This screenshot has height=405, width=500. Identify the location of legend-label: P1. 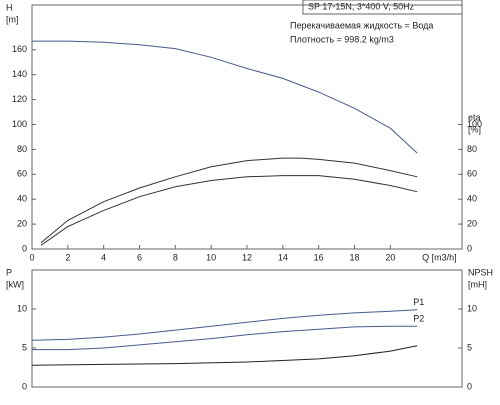
(418, 302).